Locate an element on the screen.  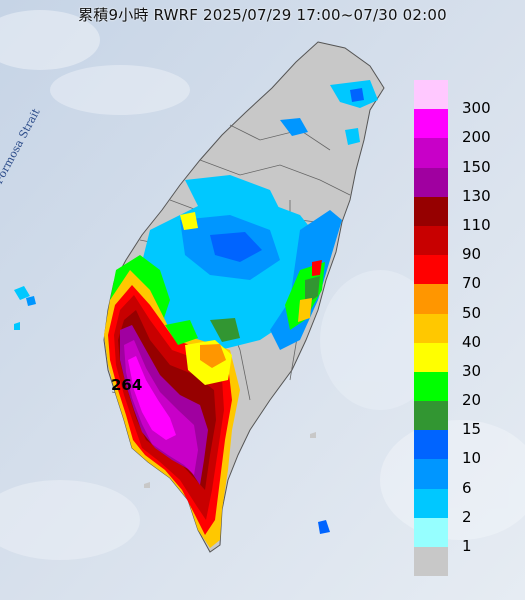
map-title: 累積9小時 RWRF 2025/07/29 17:00~07/30 02:00 is located at coordinates (262, 15).